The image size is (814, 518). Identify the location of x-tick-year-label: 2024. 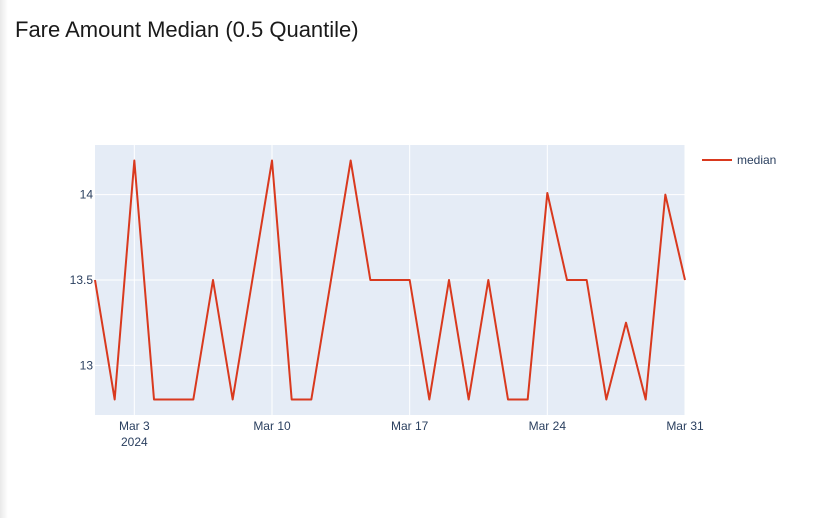
(134, 442).